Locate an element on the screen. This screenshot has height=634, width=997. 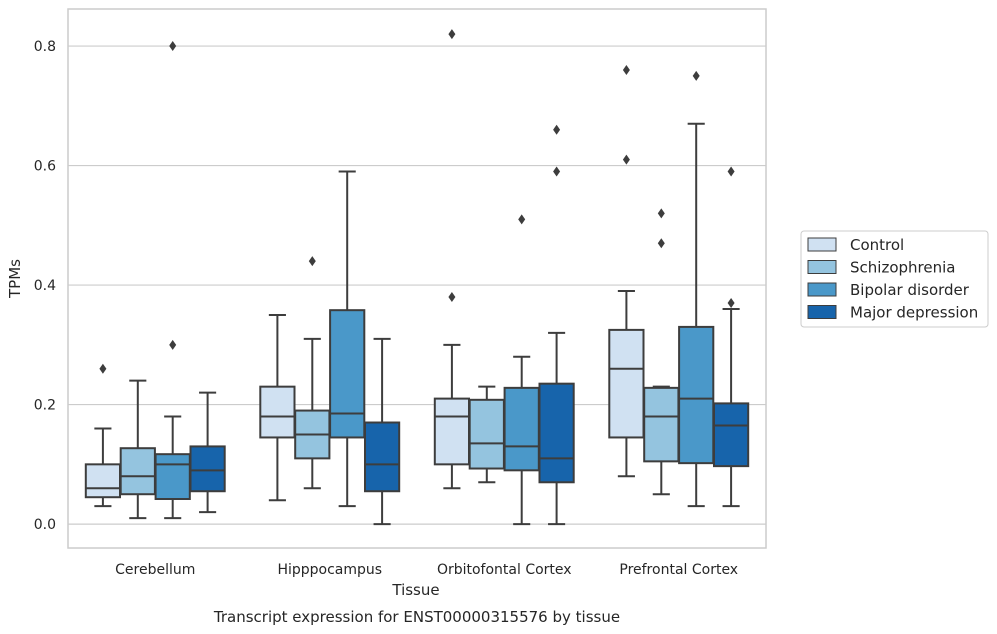
y-tick-label: 0.2 is located at coordinates (45, 406).